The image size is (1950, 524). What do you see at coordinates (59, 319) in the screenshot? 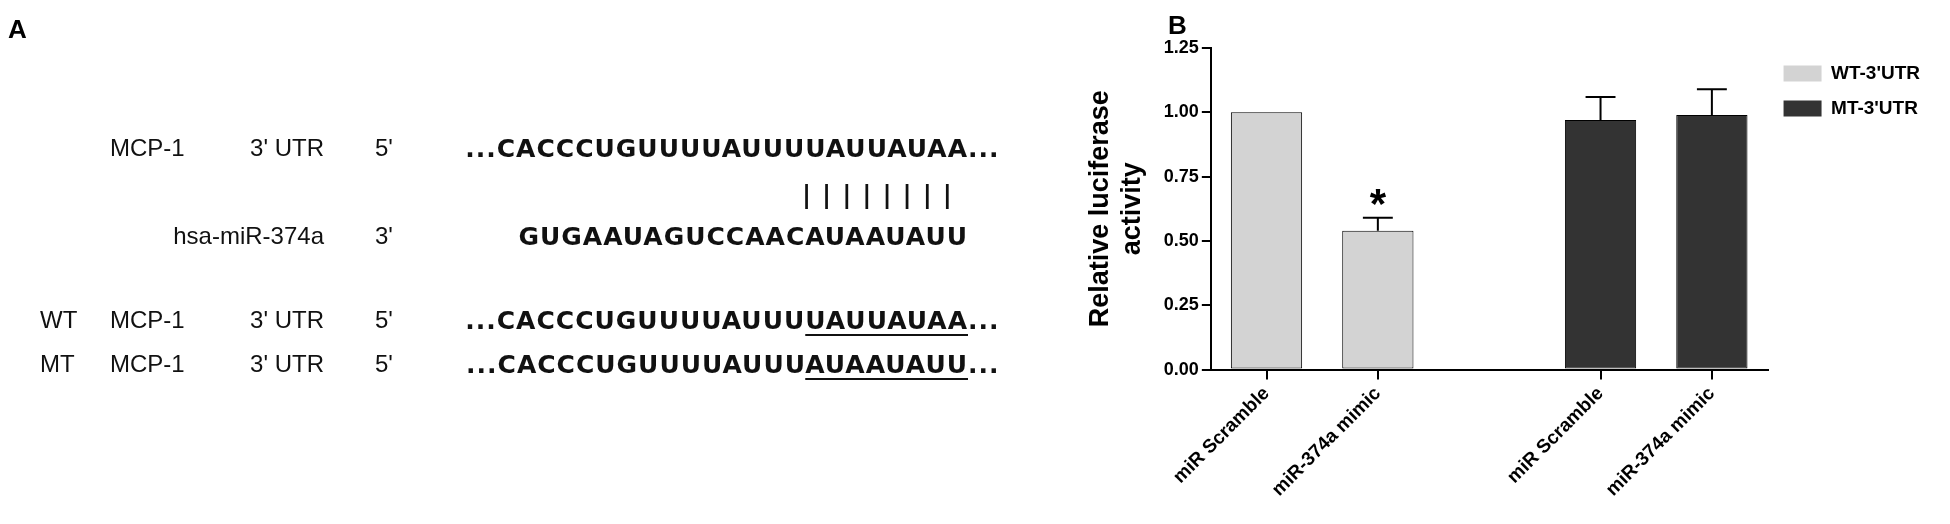
I see `text: WT` at bounding box center [59, 319].